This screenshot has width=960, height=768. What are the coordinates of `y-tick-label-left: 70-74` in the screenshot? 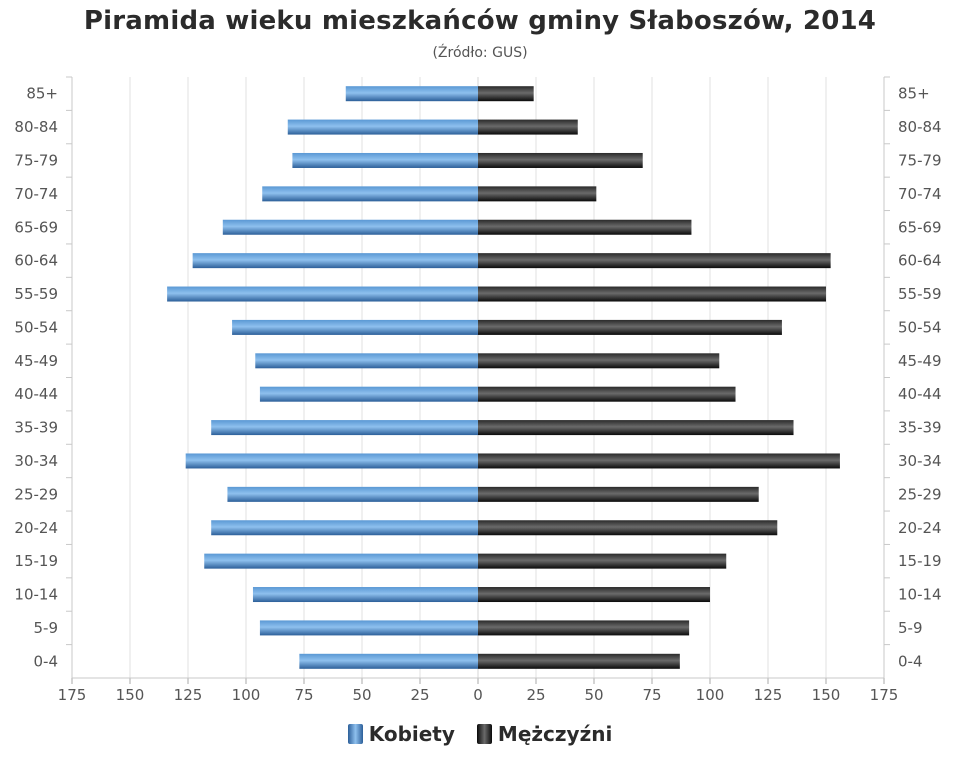 It's located at (36, 194).